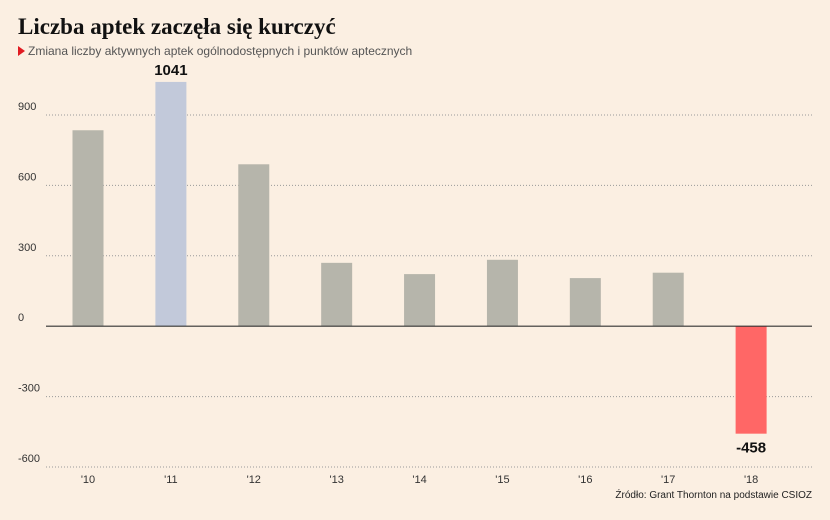 The image size is (830, 520). Describe the element at coordinates (419, 480) in the screenshot. I see `x-tick-label: '14` at that location.